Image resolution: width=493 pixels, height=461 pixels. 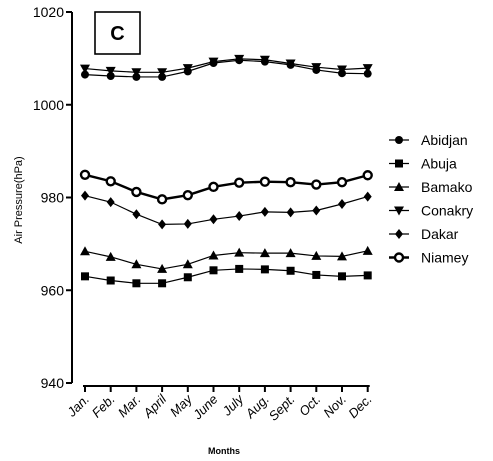 I want to click on y-tick-label: 960, so click(x=53, y=290).